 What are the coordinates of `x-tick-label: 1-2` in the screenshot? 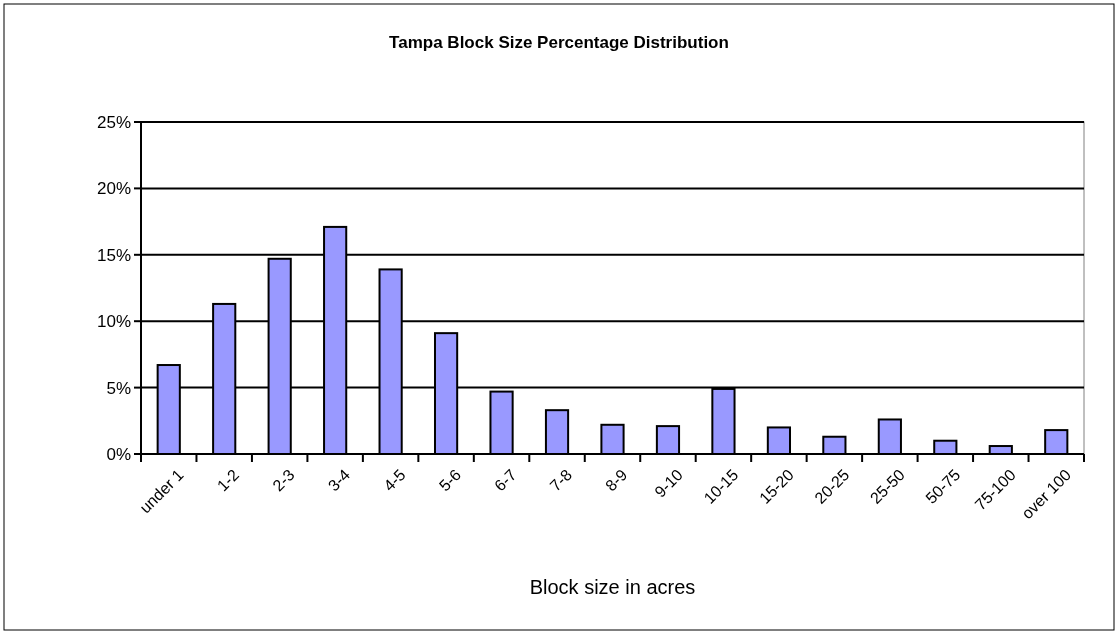 It's located at (228, 480).